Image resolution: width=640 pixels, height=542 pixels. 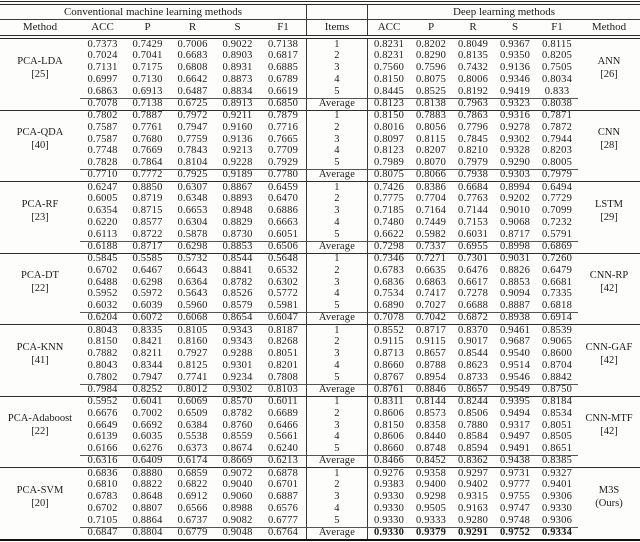 I want to click on average-value: 0.6850, so click(x=283, y=103).